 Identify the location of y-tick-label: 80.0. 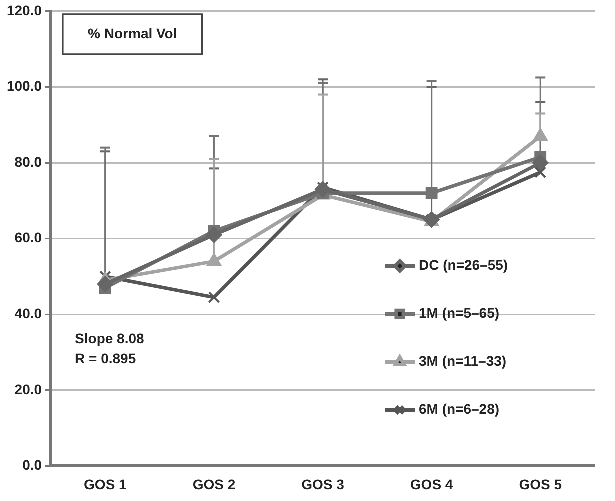
(28, 162).